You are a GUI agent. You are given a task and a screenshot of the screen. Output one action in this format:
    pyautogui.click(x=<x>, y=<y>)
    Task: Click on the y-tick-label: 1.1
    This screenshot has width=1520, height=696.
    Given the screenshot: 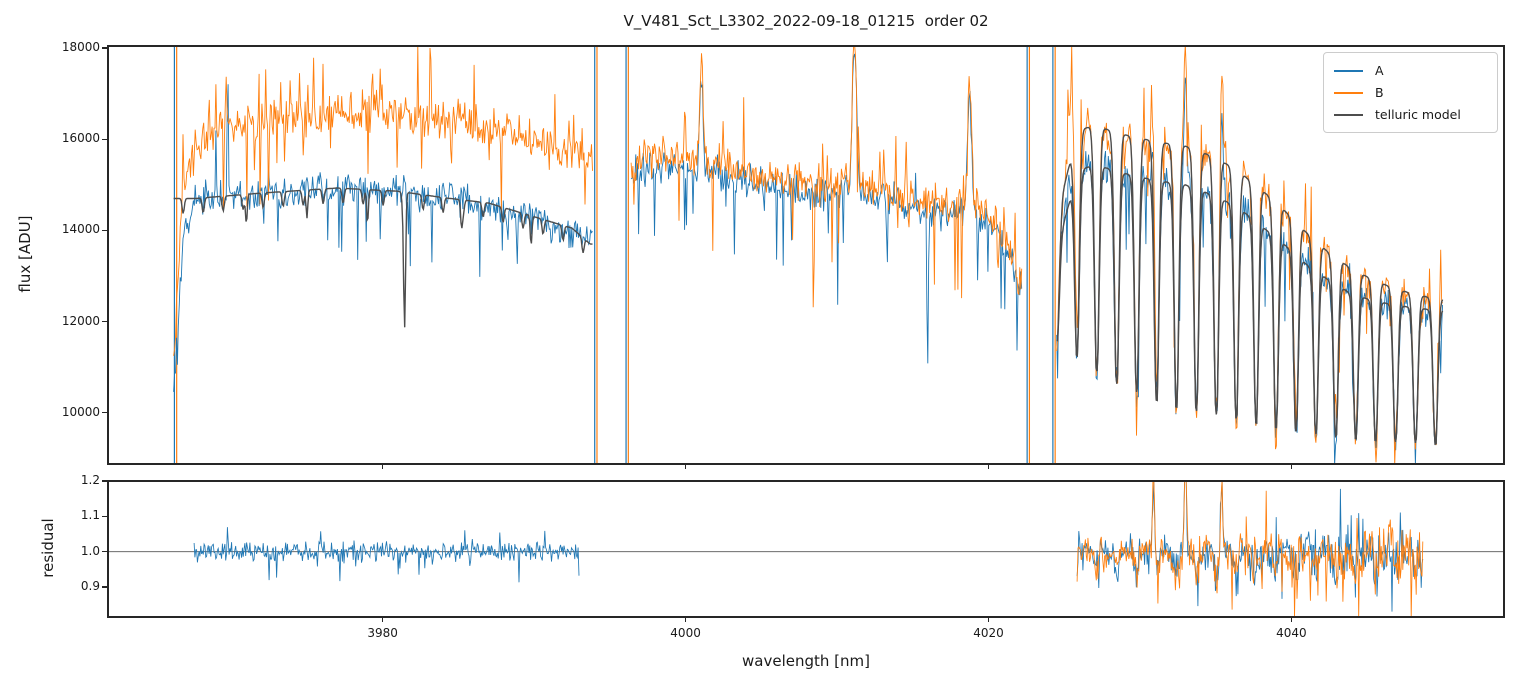 What is the action you would take?
    pyautogui.click(x=90, y=515)
    